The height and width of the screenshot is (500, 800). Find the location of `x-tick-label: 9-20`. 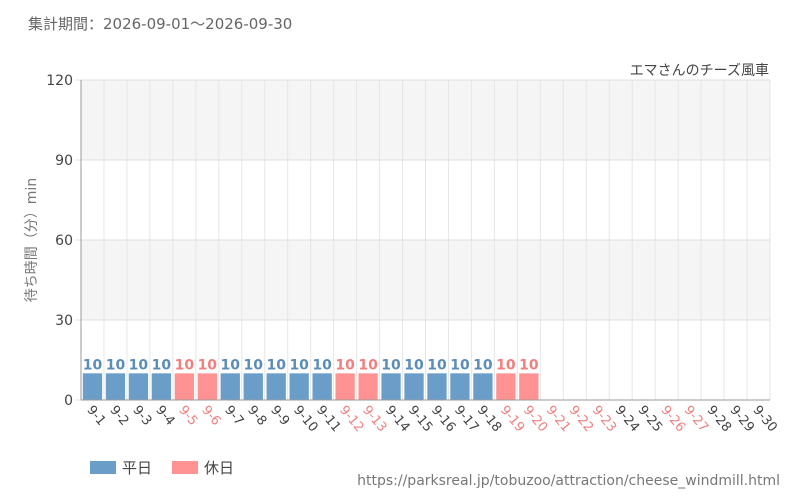

x-tick-label: 9-20 is located at coordinates (535, 419).